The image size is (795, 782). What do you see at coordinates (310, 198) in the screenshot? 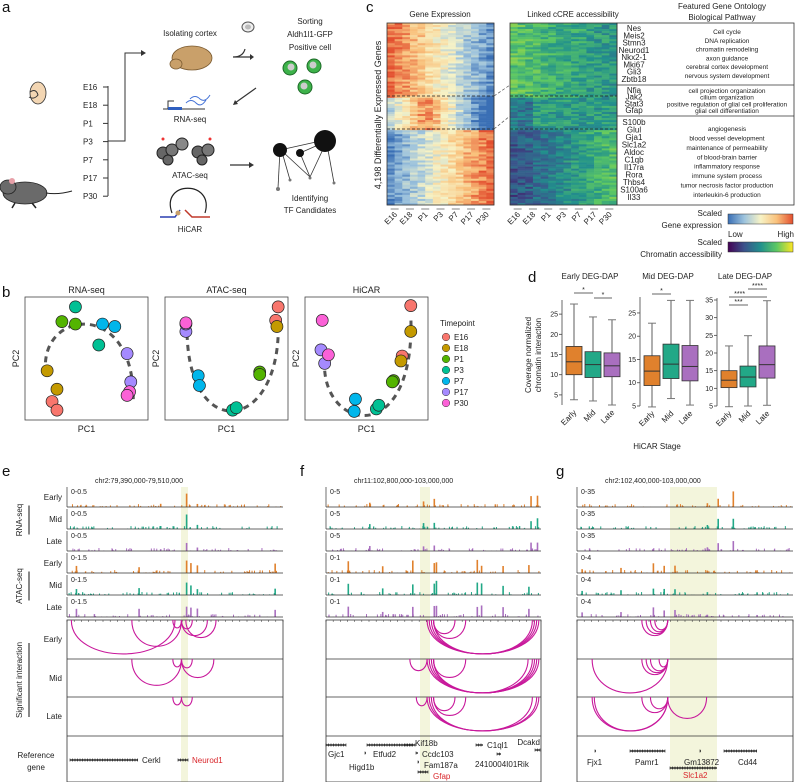
I see `identifying-label-1: Identifying` at bounding box center [310, 198].